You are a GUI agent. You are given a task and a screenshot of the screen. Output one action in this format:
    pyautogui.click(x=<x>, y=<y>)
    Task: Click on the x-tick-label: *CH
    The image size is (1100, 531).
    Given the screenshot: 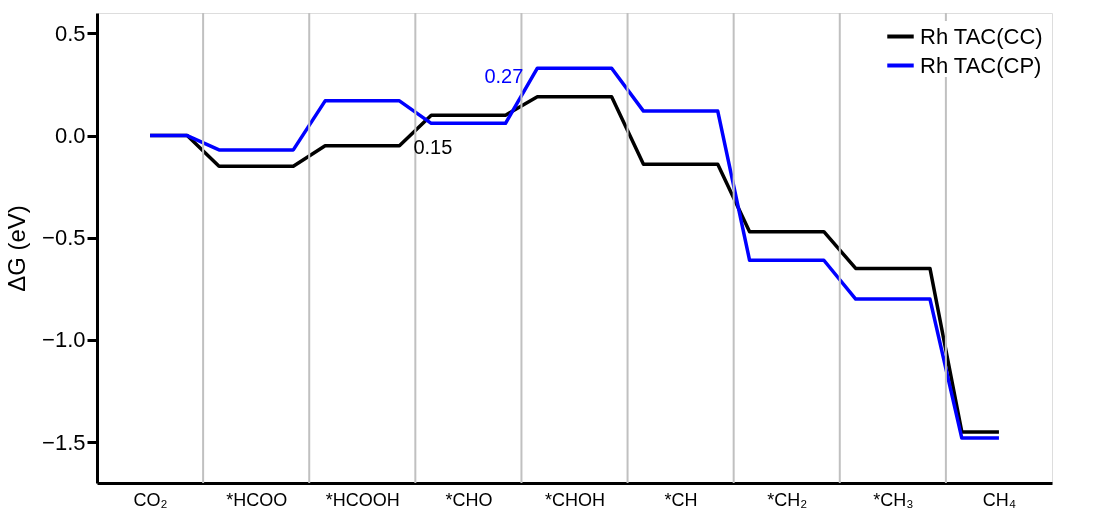 What is the action you would take?
    pyautogui.click(x=681, y=499)
    